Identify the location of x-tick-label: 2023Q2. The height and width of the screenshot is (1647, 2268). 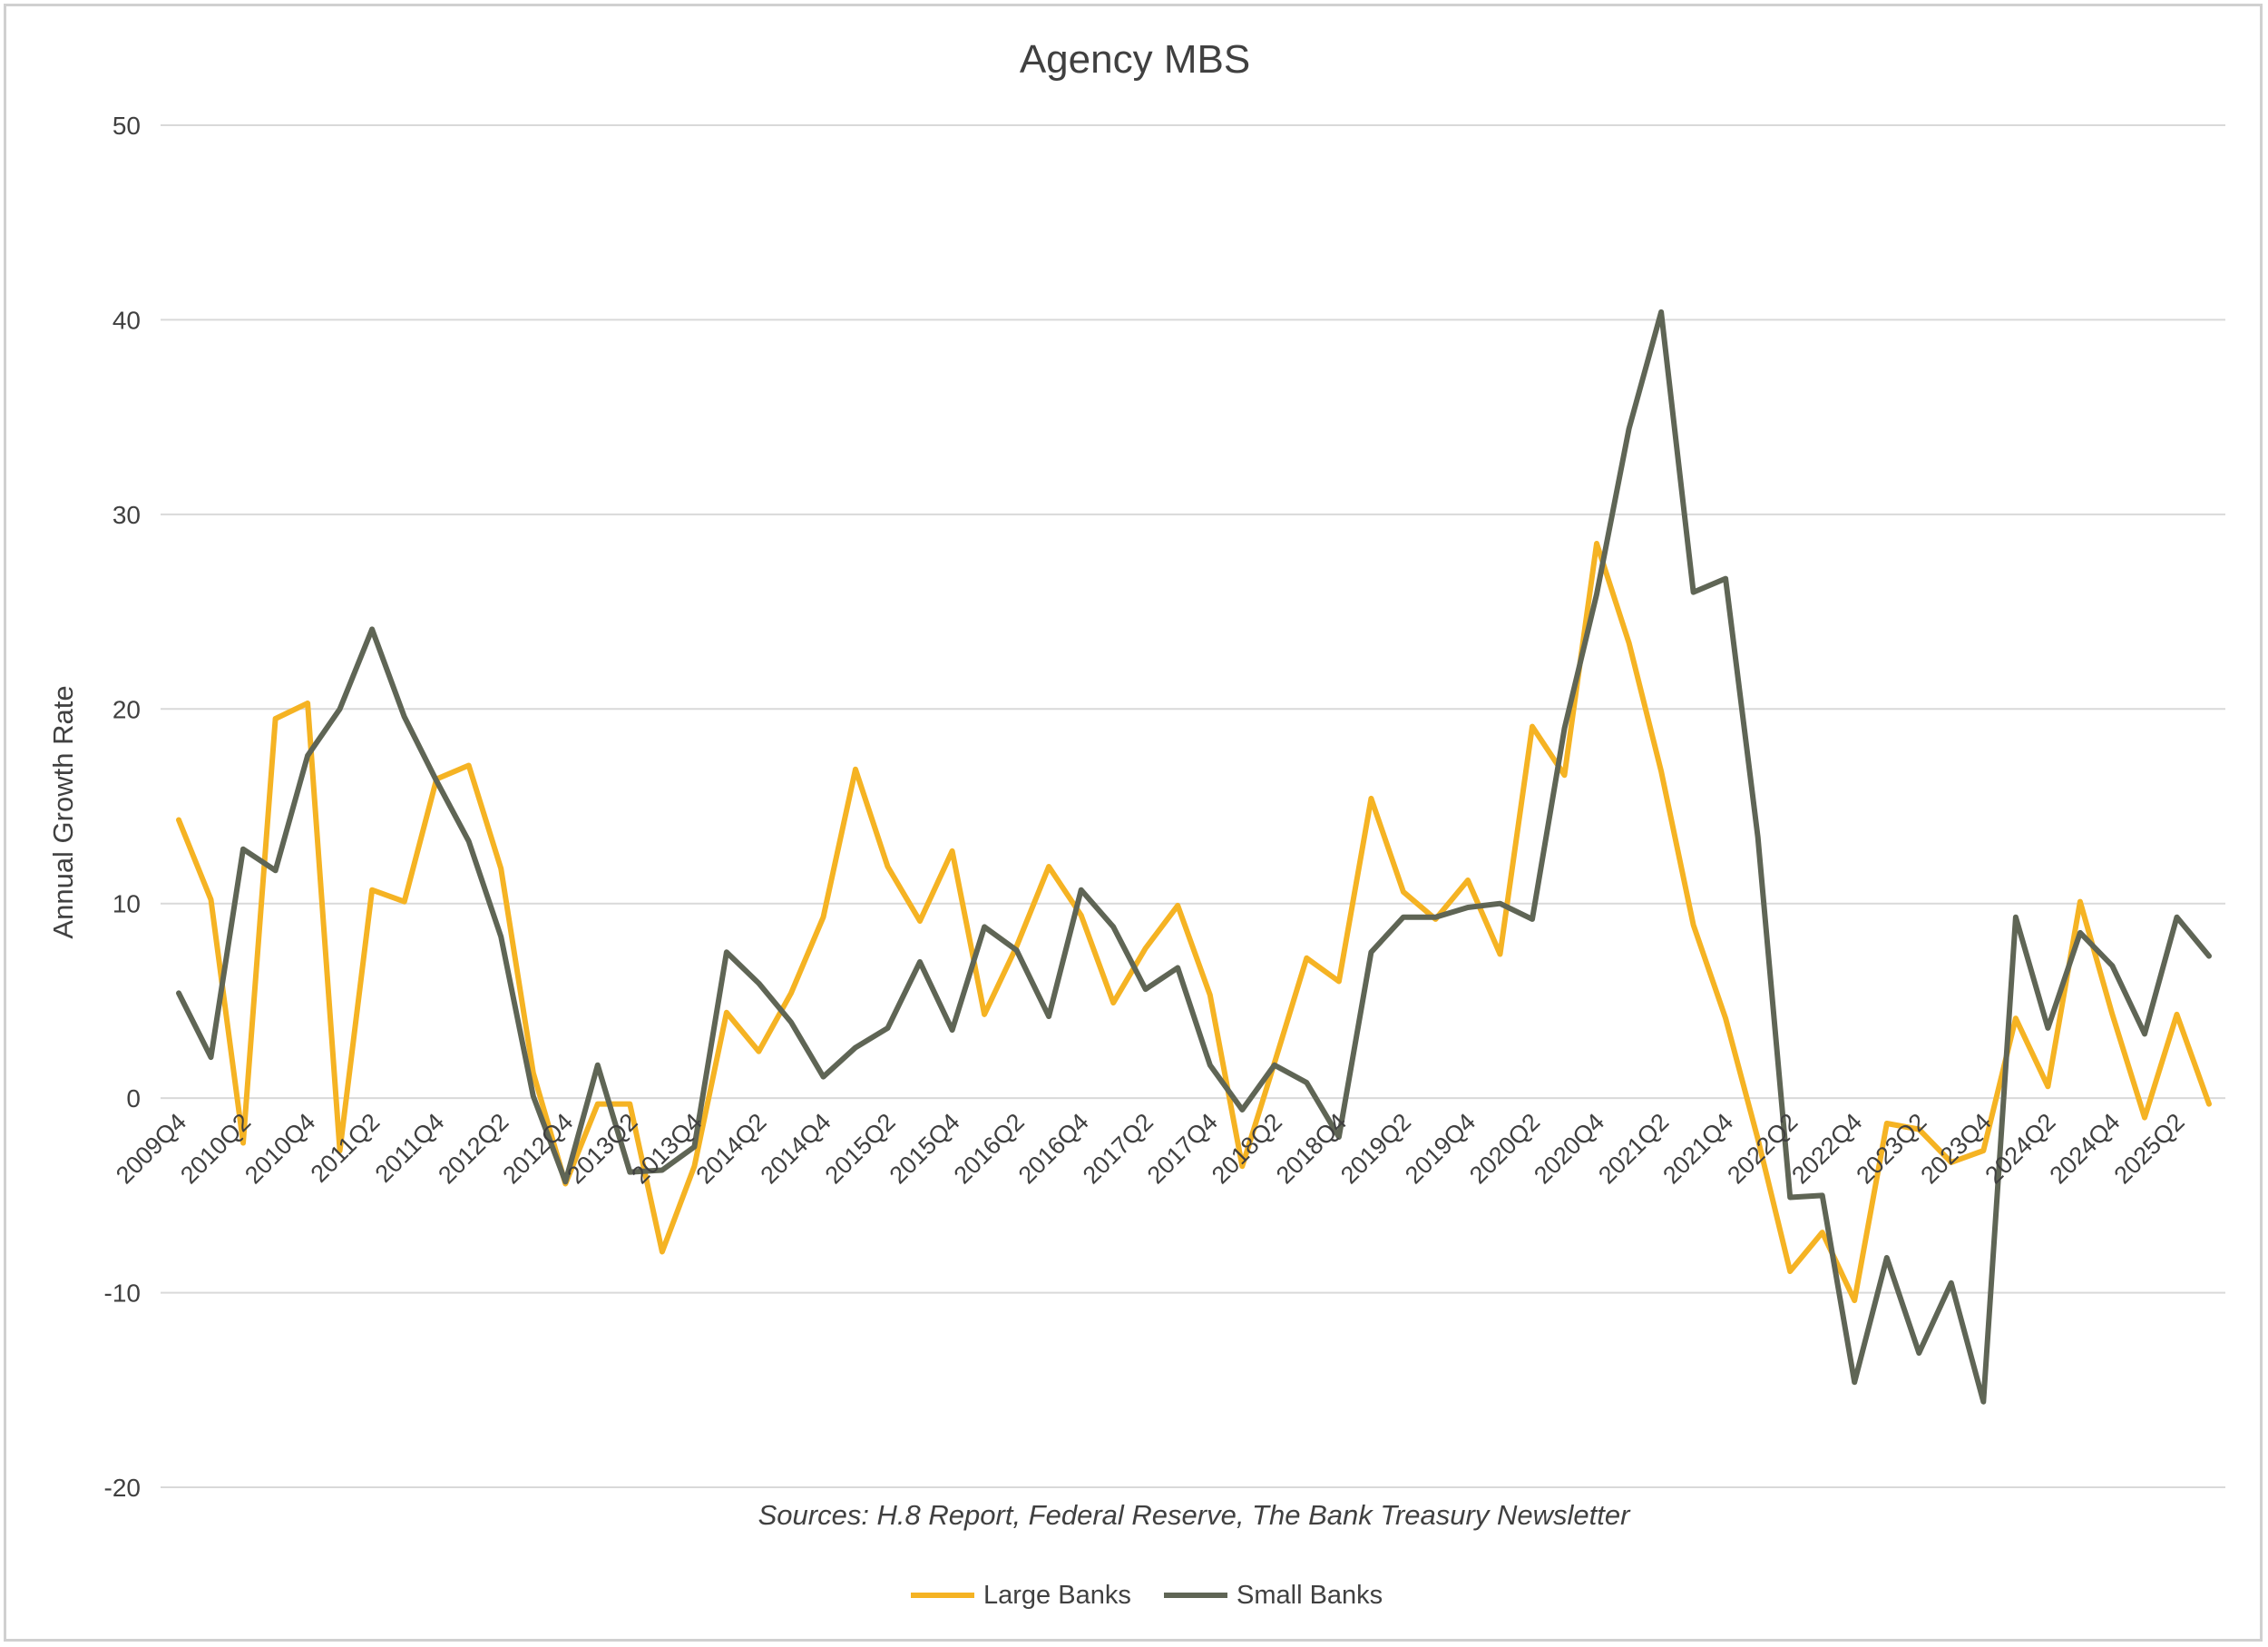
(1891, 1148).